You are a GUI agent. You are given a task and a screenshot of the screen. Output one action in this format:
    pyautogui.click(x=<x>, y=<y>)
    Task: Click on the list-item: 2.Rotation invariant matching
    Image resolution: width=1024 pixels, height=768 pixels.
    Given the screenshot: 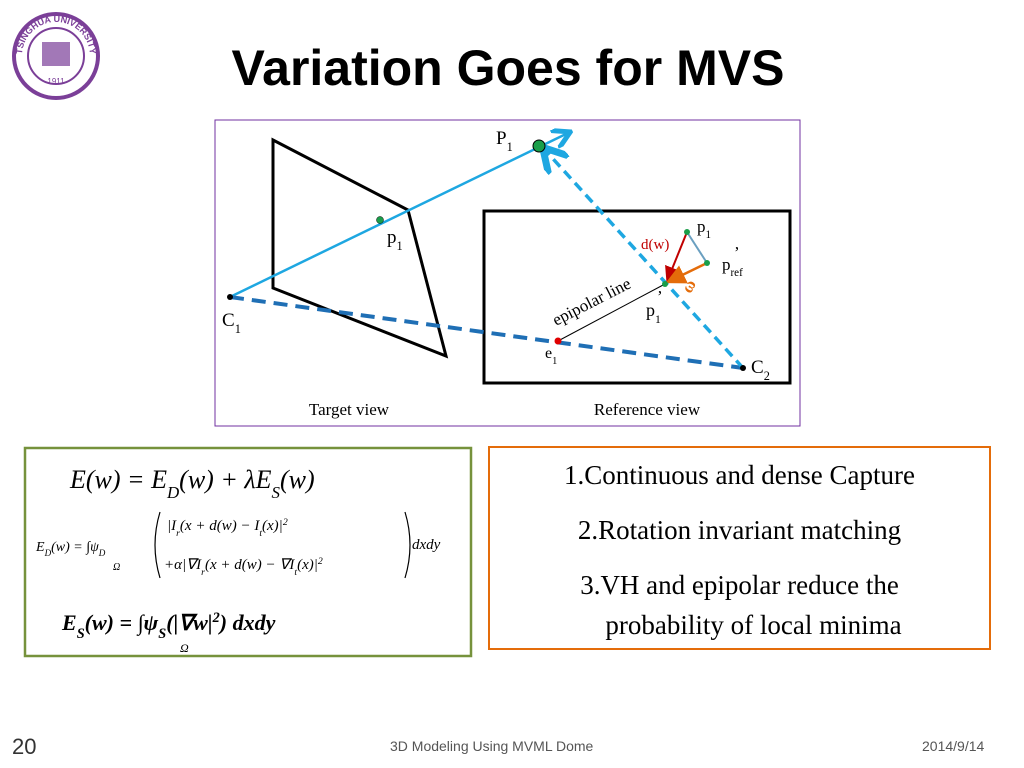 What is the action you would take?
    pyautogui.click(x=739, y=530)
    